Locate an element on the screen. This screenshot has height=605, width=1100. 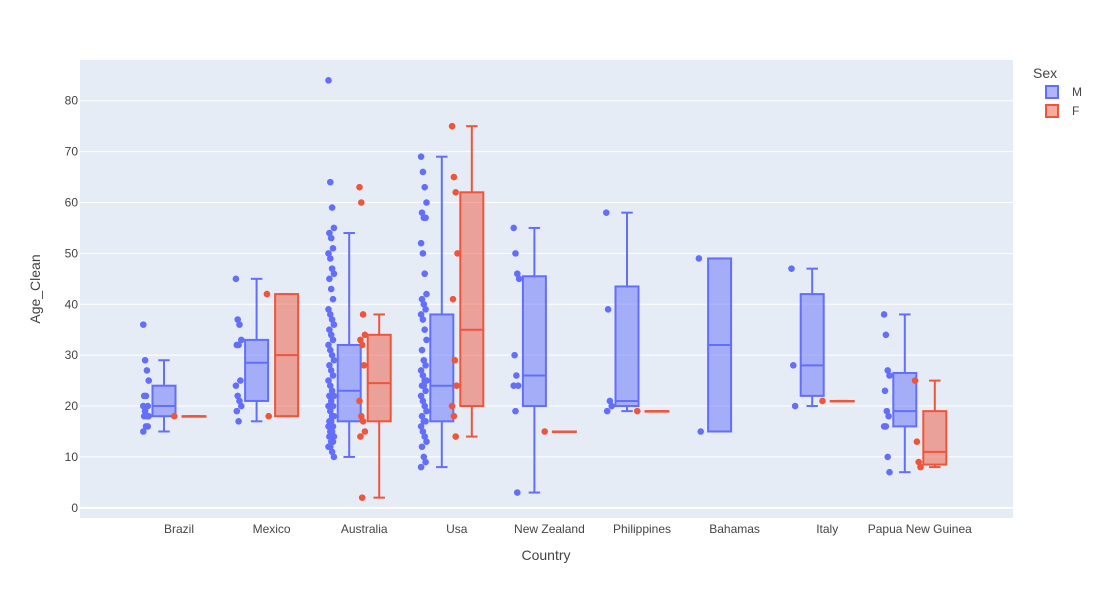
legend: Sex MF is located at coordinates (1057, 91).